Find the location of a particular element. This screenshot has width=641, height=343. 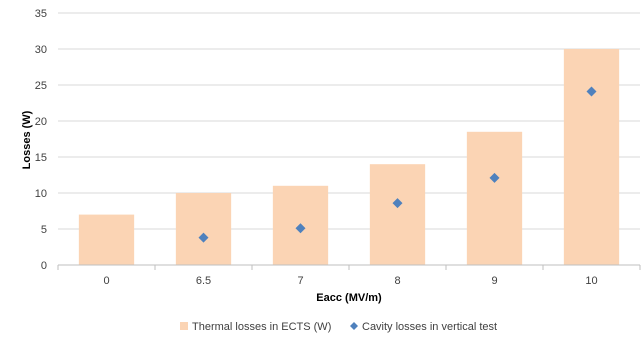

y-tick-label: 30 is located at coordinates (41, 50).